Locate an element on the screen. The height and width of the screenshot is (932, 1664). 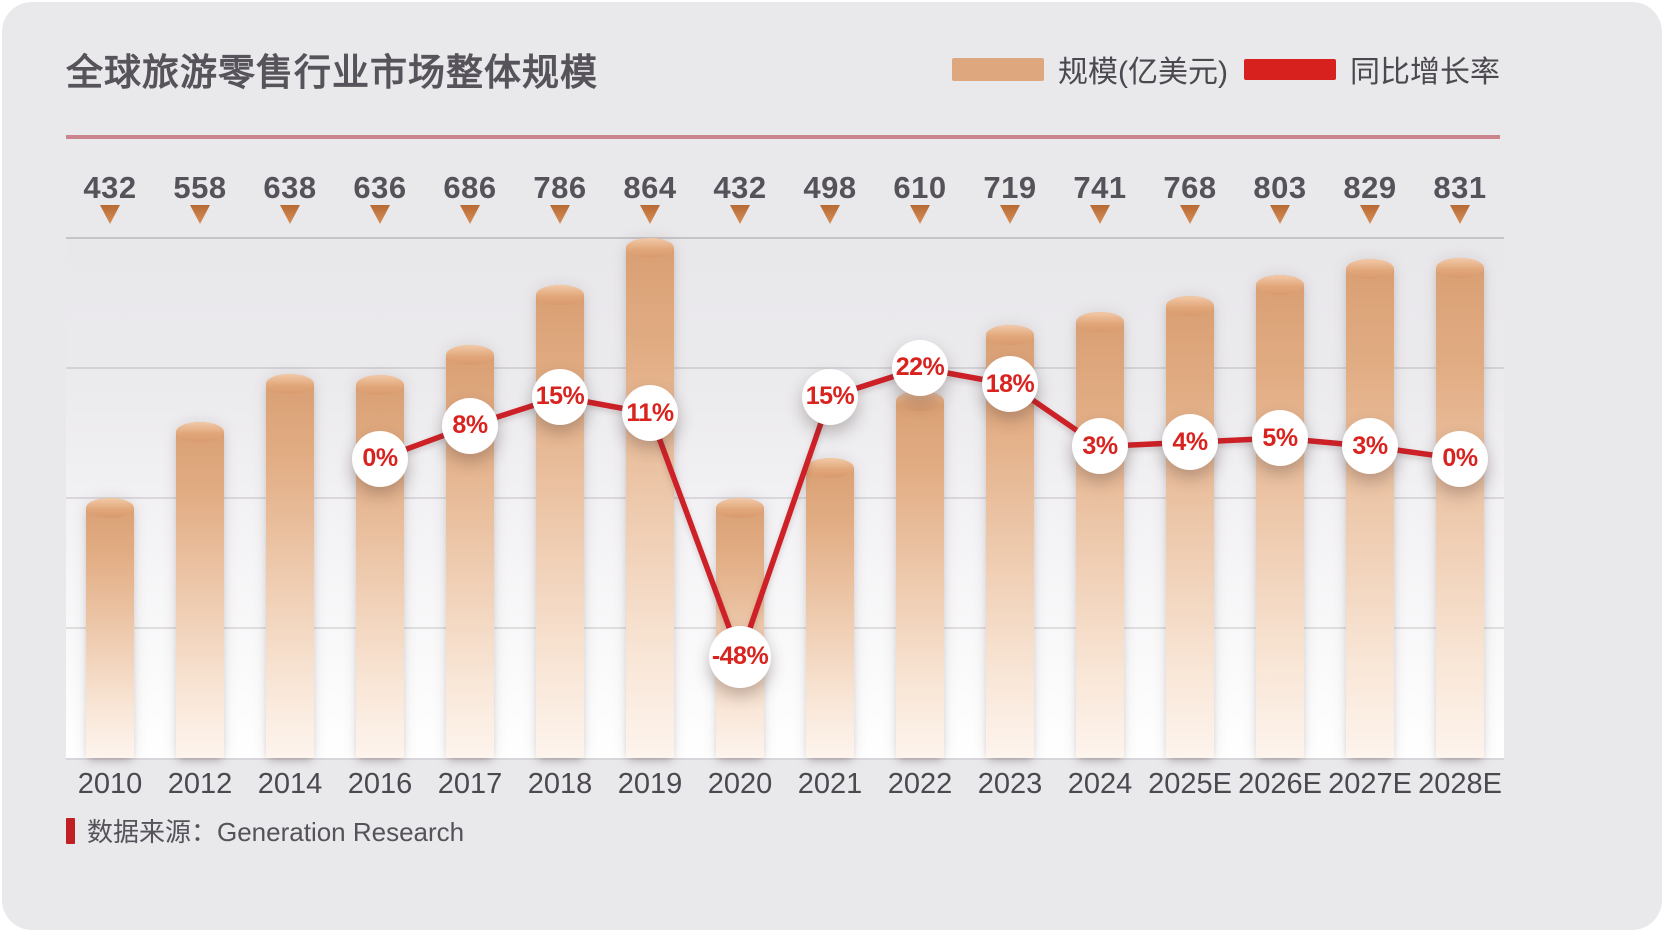
bar-value-label: 803 is located at coordinates (1280, 187).